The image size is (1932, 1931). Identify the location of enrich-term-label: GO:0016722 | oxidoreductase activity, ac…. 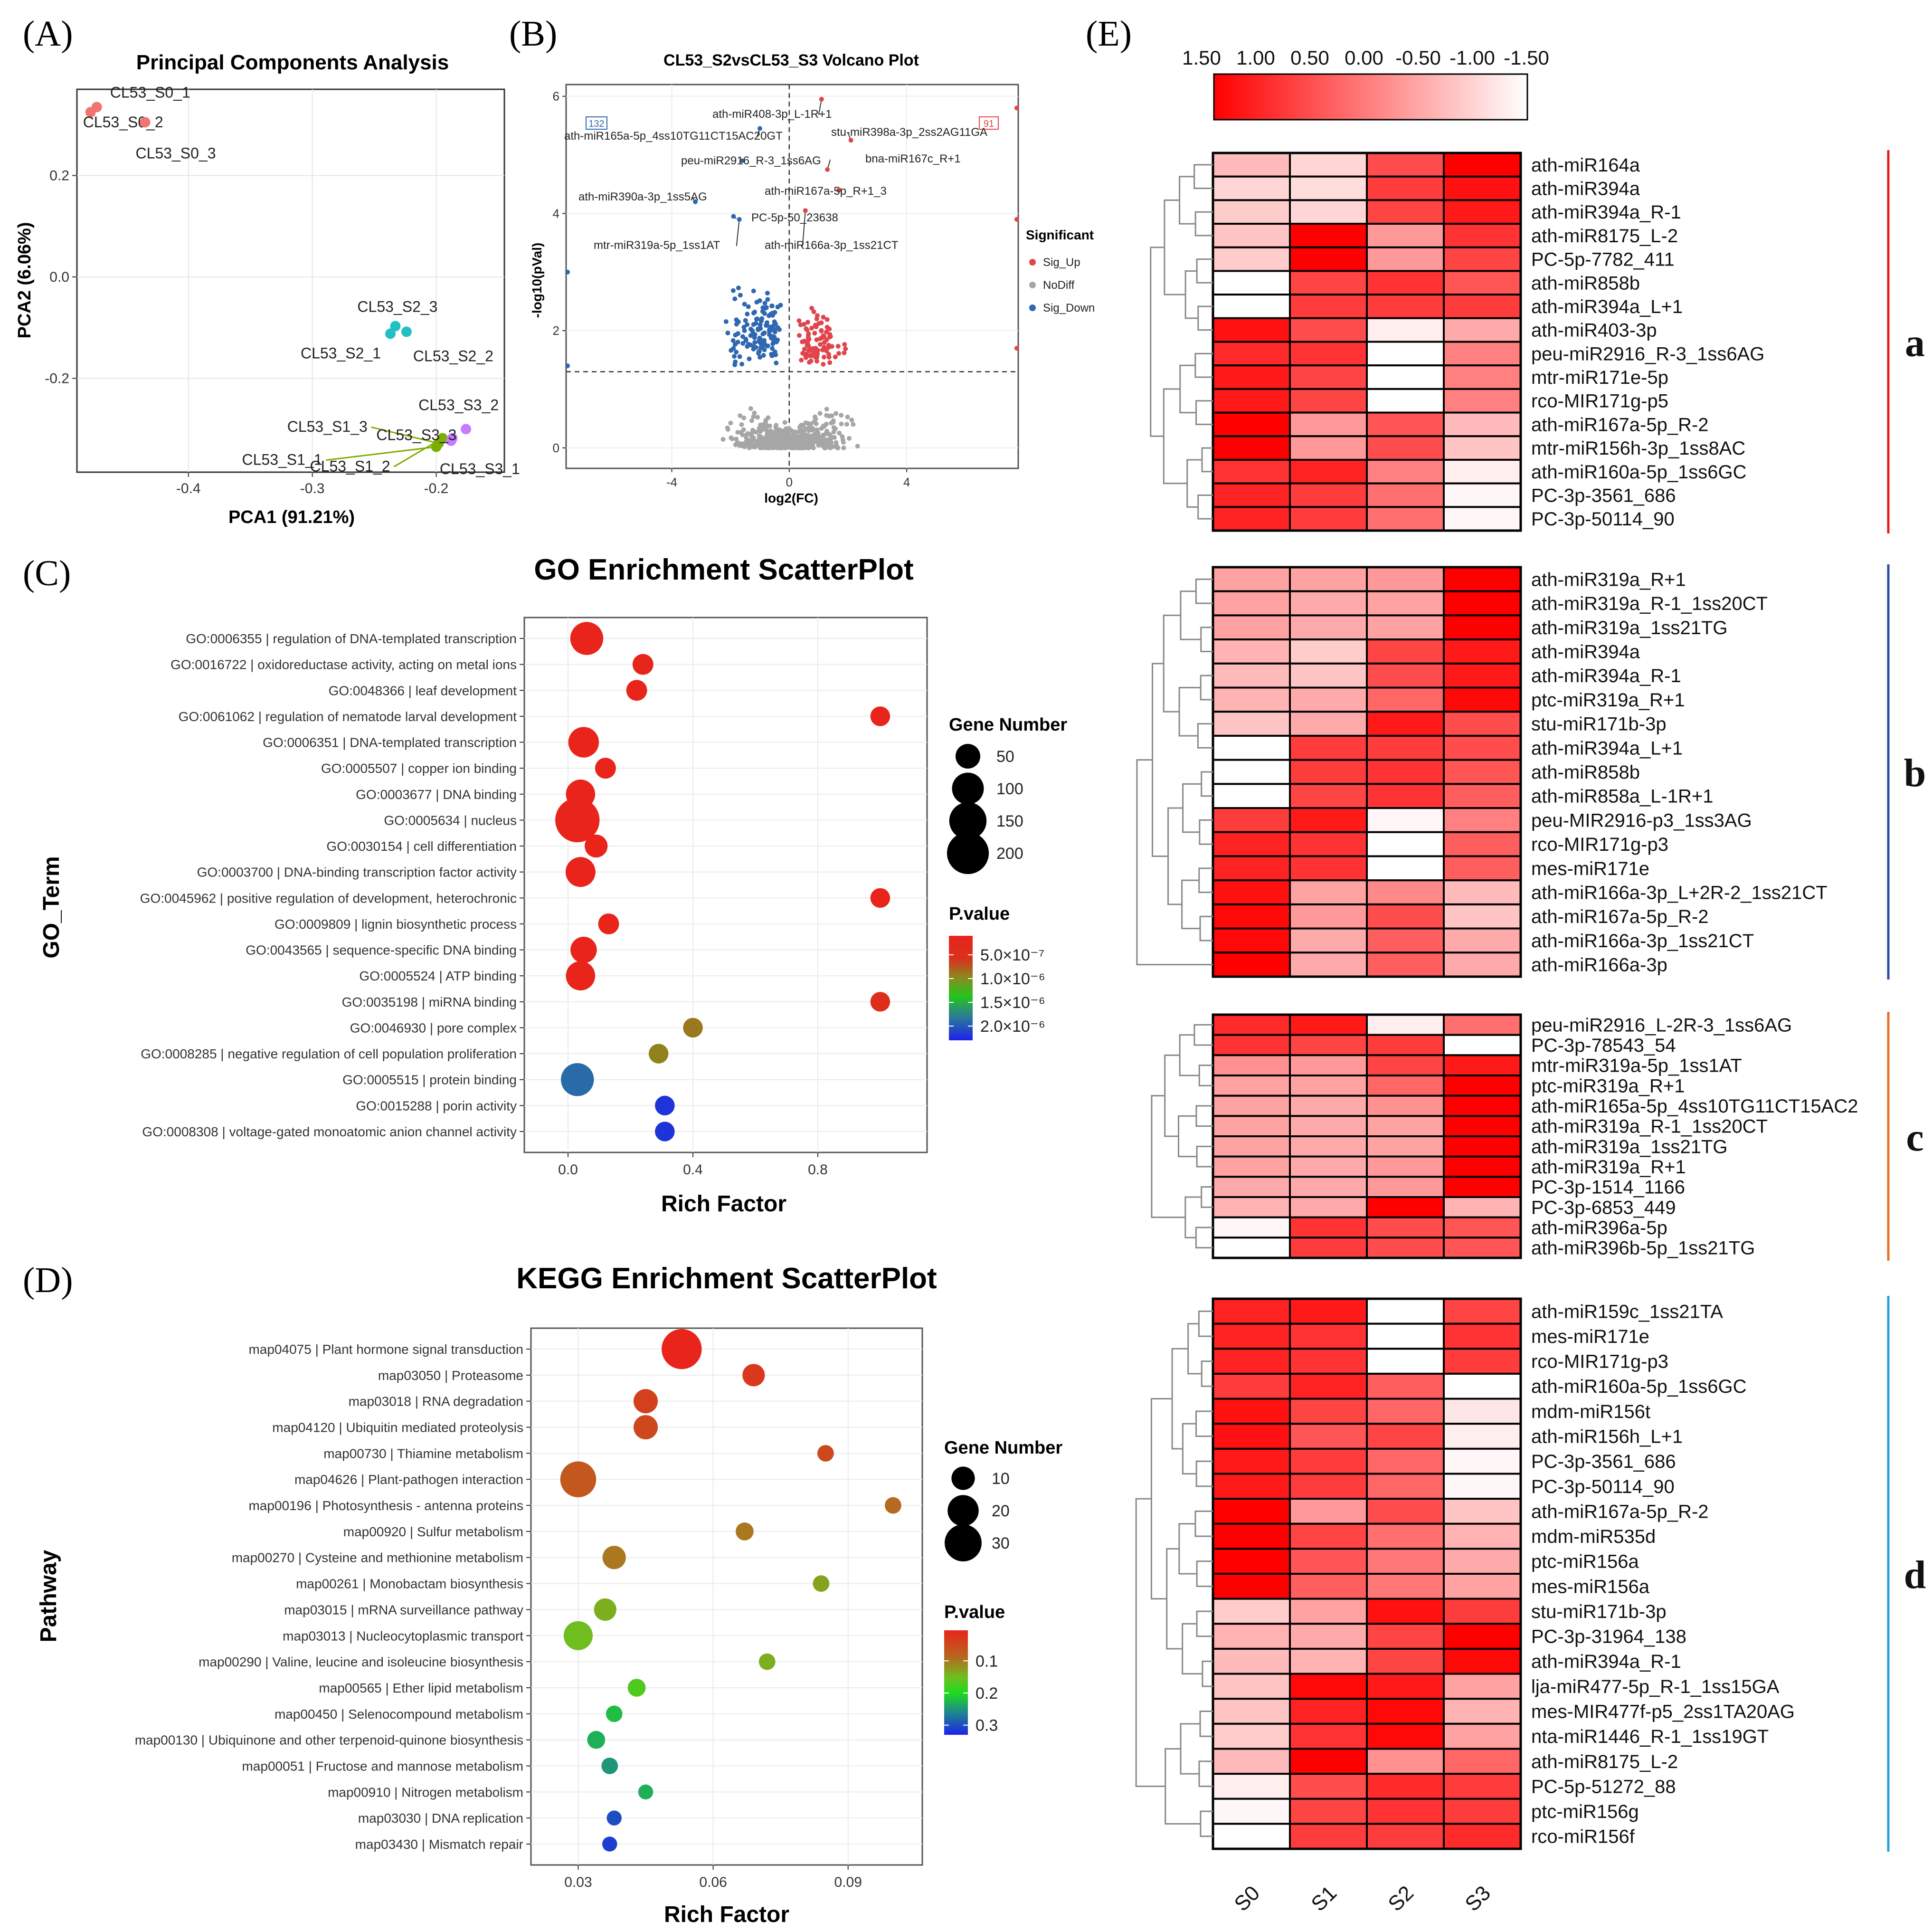
(343, 664).